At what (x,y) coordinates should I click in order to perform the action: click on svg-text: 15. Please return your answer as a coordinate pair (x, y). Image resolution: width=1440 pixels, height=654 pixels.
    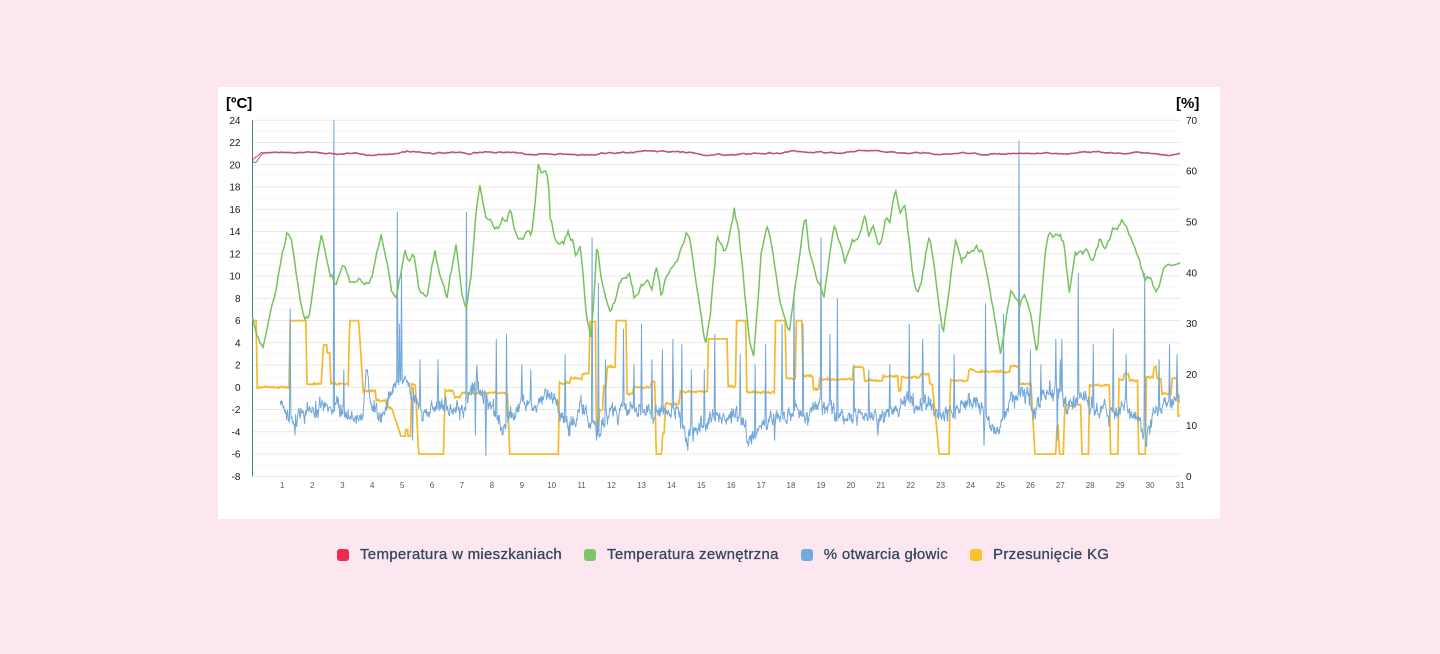
    Looking at the image, I should click on (701, 485).